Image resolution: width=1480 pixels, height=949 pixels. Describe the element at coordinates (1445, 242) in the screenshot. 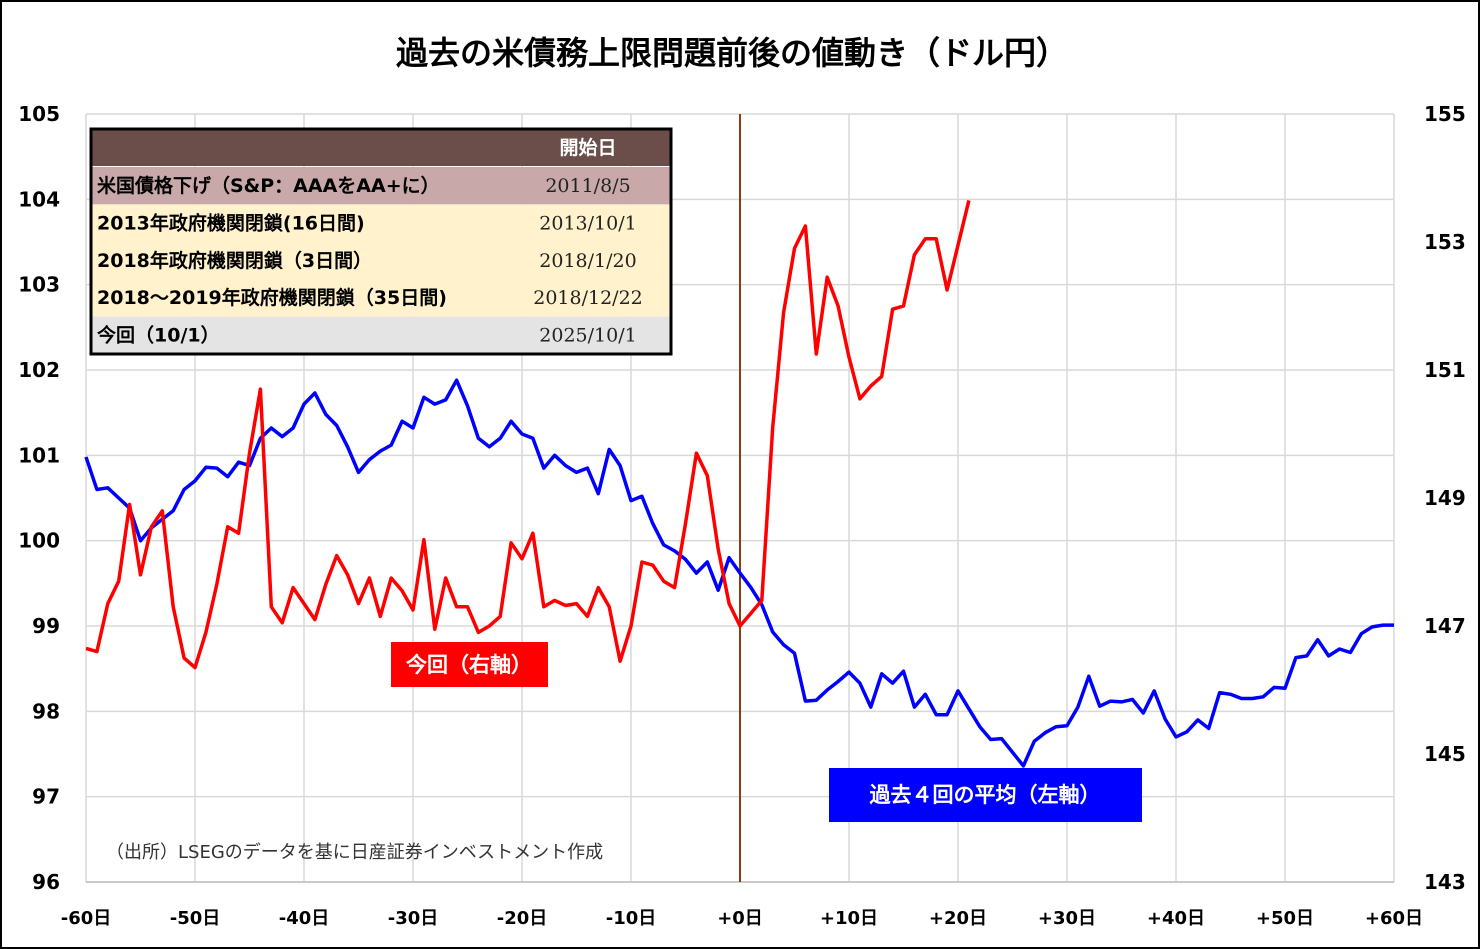

I see `right-tick-label: 153` at that location.